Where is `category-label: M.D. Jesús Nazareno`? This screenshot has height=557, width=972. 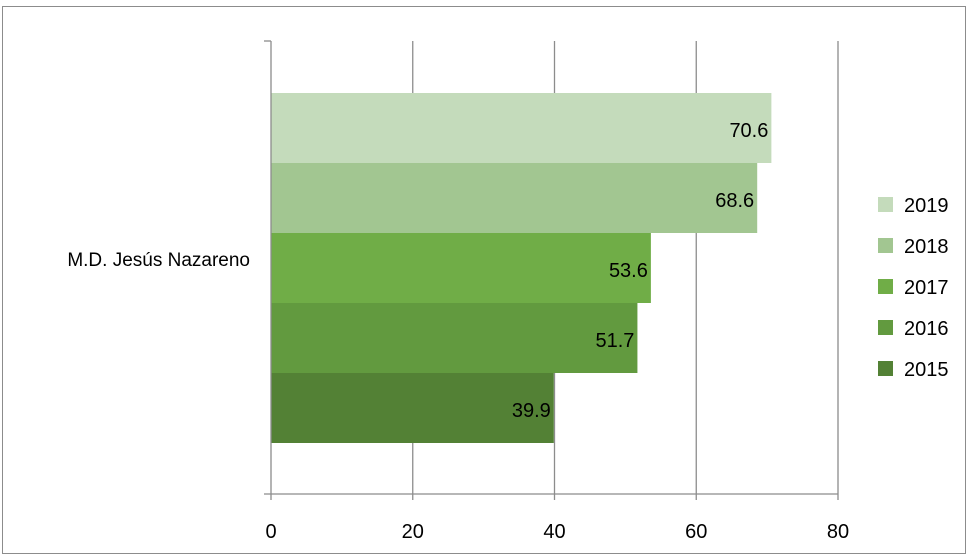
category-label: M.D. Jesús Nazareno is located at coordinates (158, 260).